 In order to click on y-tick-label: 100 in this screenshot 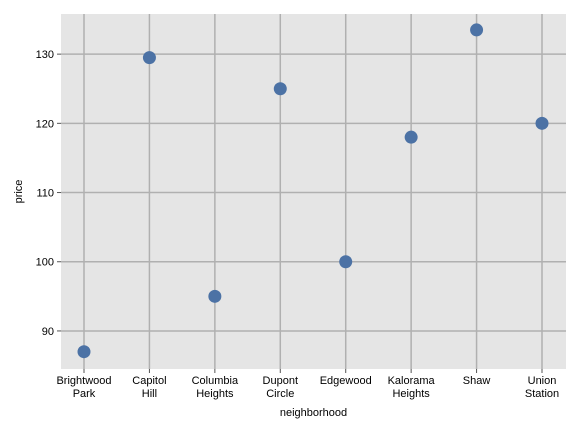, I will do `click(45, 263)`.